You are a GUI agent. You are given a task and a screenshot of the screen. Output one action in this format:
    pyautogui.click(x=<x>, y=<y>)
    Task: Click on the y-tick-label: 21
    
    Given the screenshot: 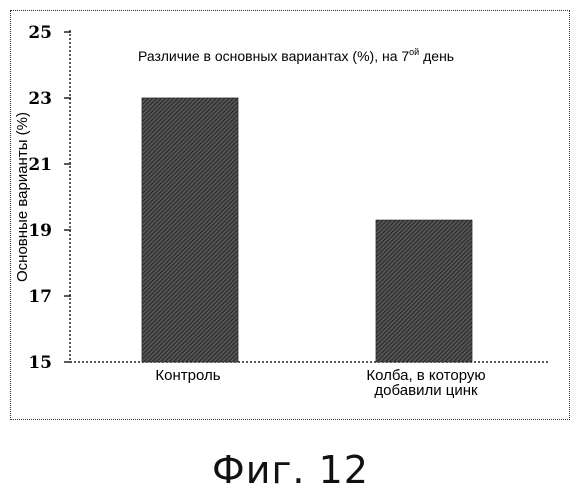 What is the action you would take?
    pyautogui.click(x=40, y=165)
    